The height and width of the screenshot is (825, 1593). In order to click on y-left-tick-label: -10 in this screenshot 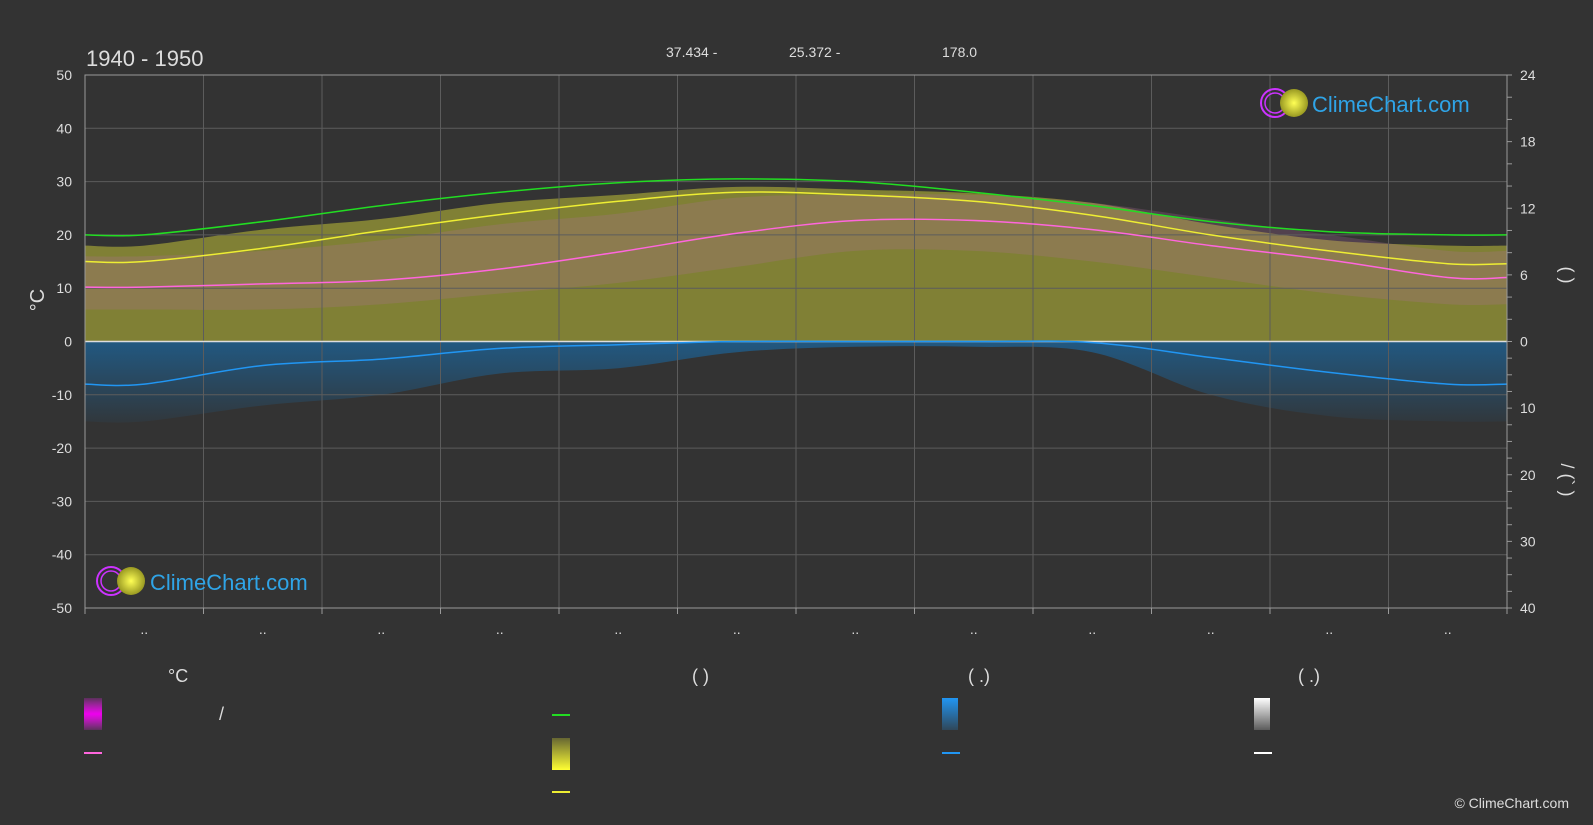, I will do `click(62, 395)`.